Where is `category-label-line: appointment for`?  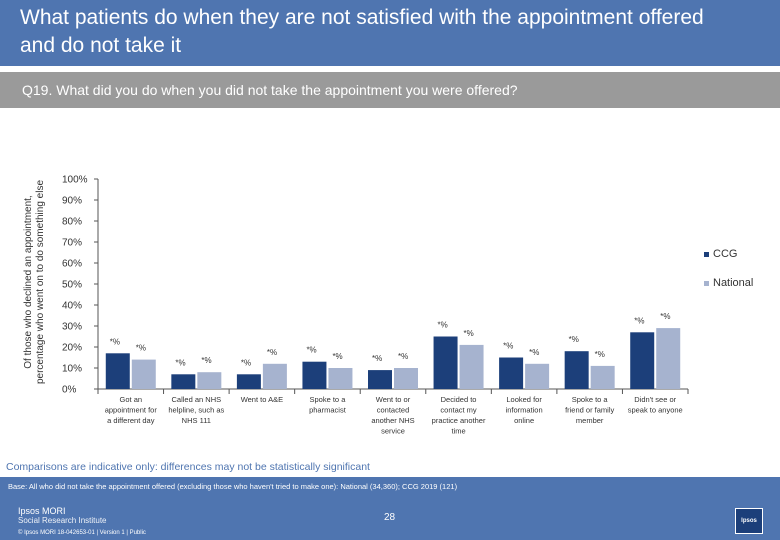 category-label-line: appointment for is located at coordinates (131, 410).